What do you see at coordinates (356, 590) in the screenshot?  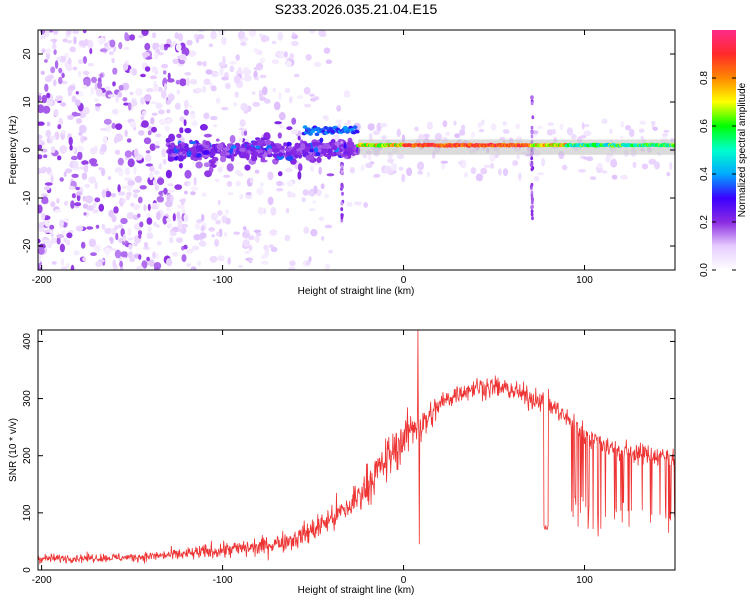 I see `snr-x-axis-label: Height of straight line (km)` at bounding box center [356, 590].